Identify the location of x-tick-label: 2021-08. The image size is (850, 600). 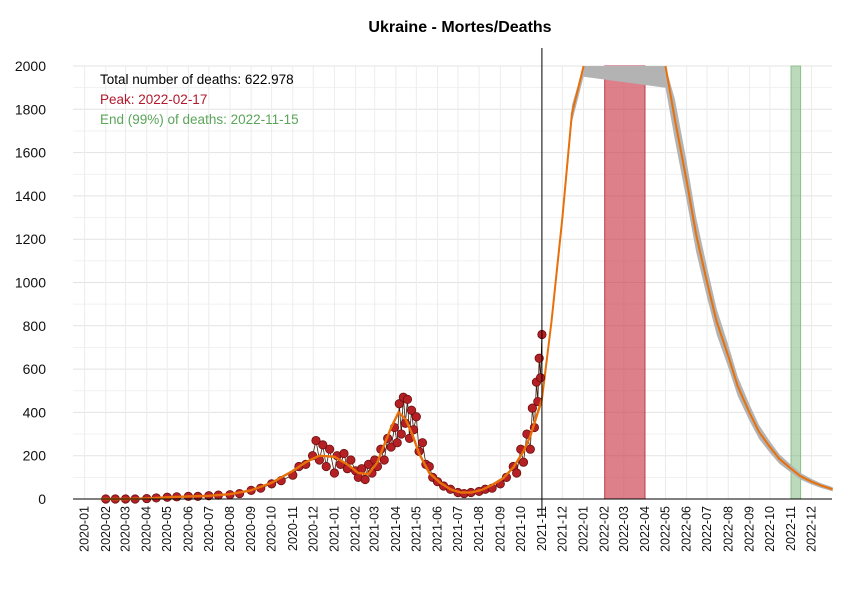
(479, 529).